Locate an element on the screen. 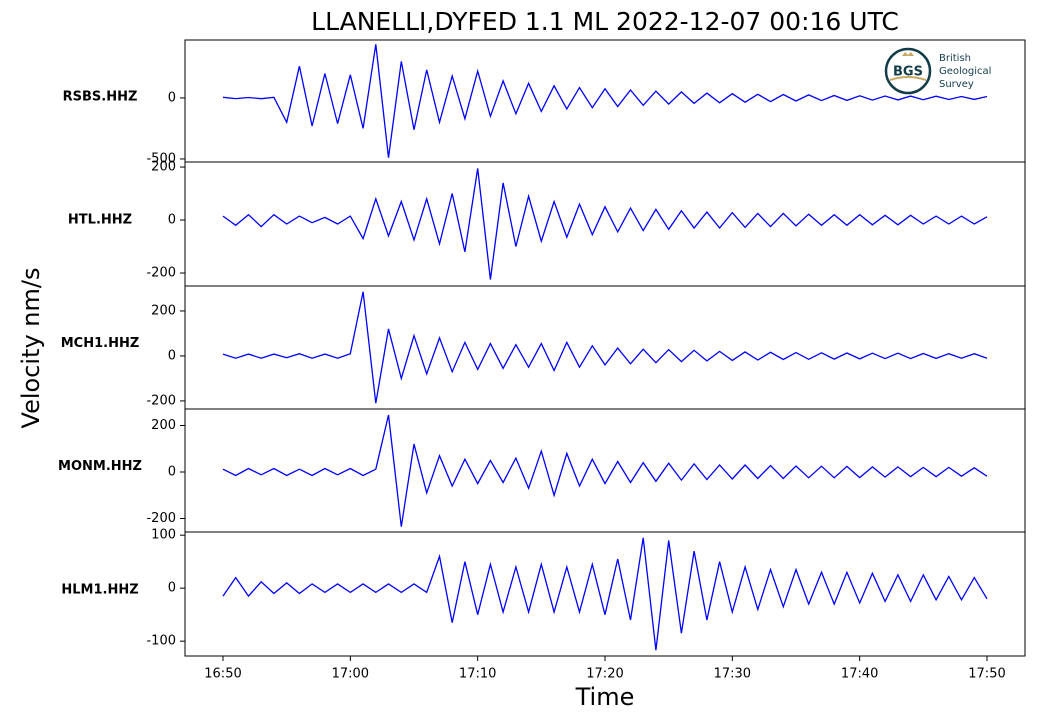  x-tick-label: 17:30 is located at coordinates (732, 674).